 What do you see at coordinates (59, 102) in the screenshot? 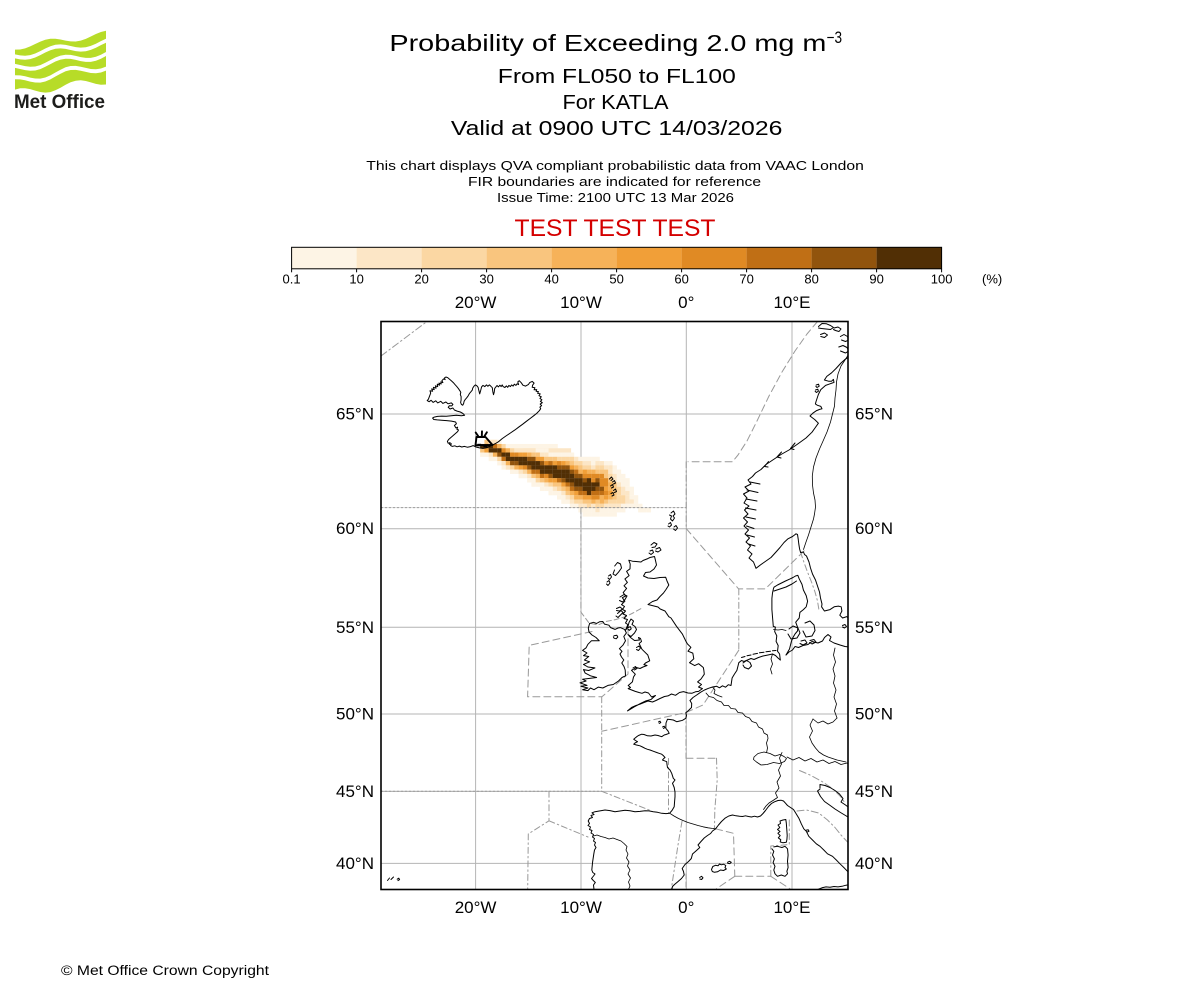
I see `svg-text: Met Office` at bounding box center [59, 102].